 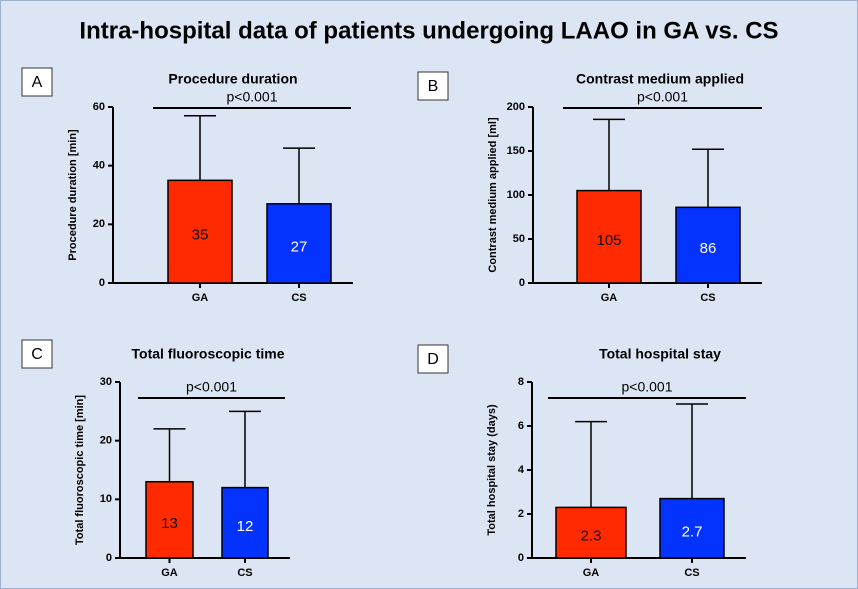 What do you see at coordinates (99, 107) in the screenshot?
I see `y-tick-label: 60` at bounding box center [99, 107].